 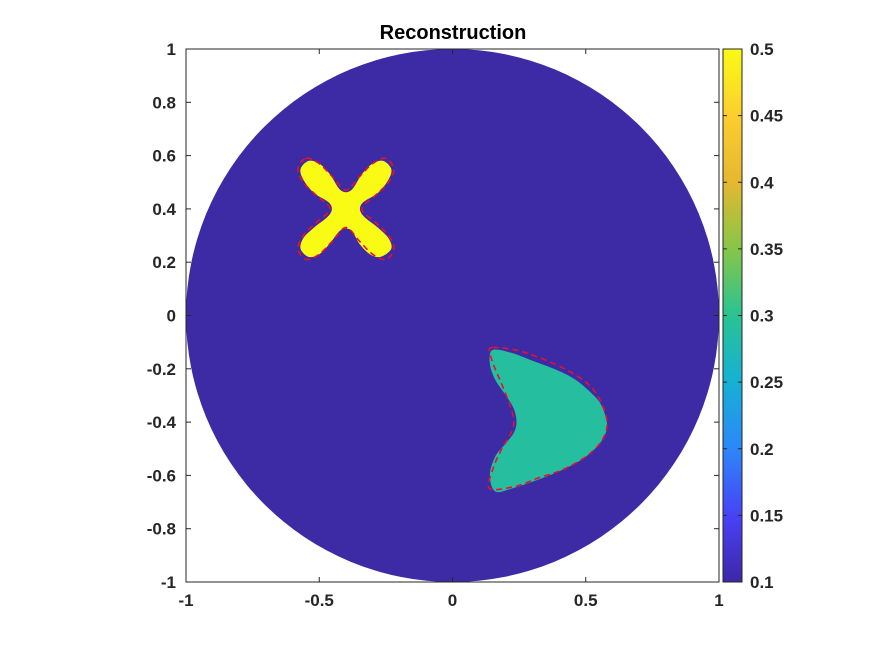 What do you see at coordinates (164, 262) in the screenshot?
I see `y-tick-label: 0.2` at bounding box center [164, 262].